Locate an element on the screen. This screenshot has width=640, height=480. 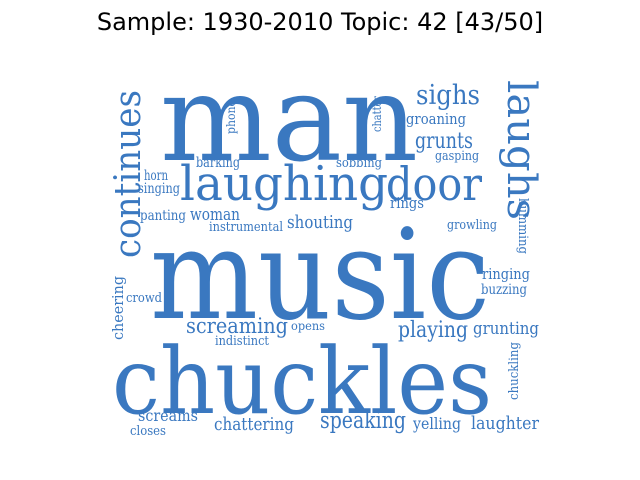
word-screaming: screaming is located at coordinates (237, 326).